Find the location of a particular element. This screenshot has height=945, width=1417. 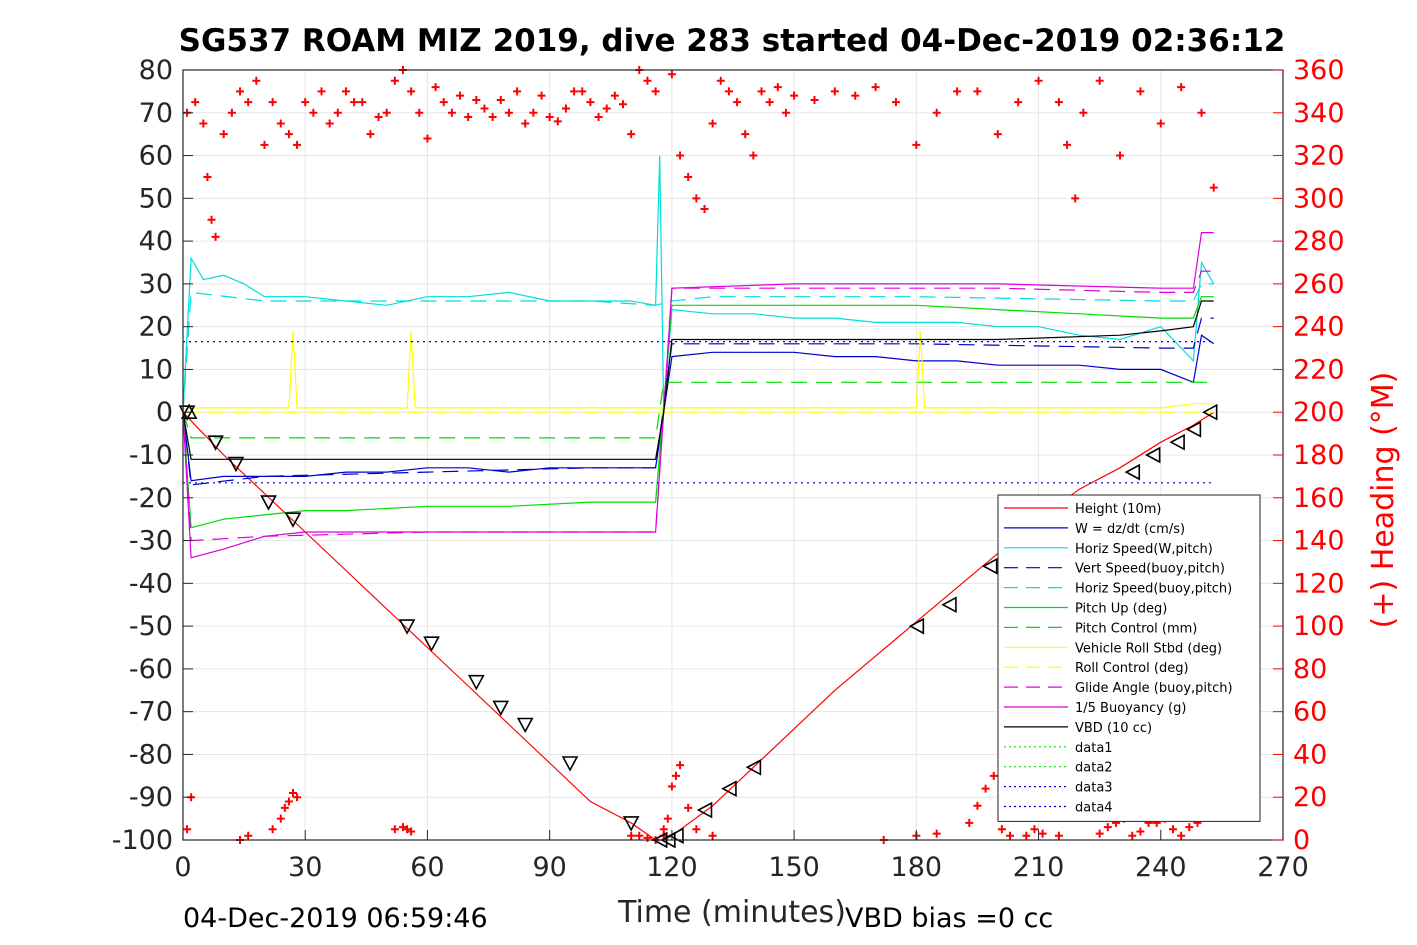

vbd-bias-note: VBD bias =0 cc is located at coordinates (949, 918).